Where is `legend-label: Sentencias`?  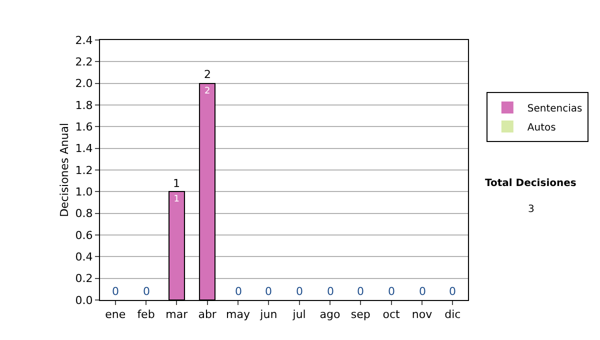 legend-label: Sentencias is located at coordinates (554, 108).